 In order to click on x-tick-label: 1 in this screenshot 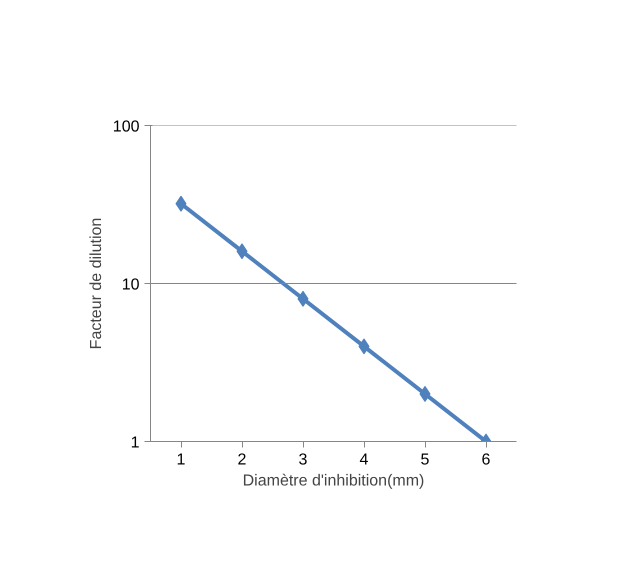, I will do `click(181, 460)`.